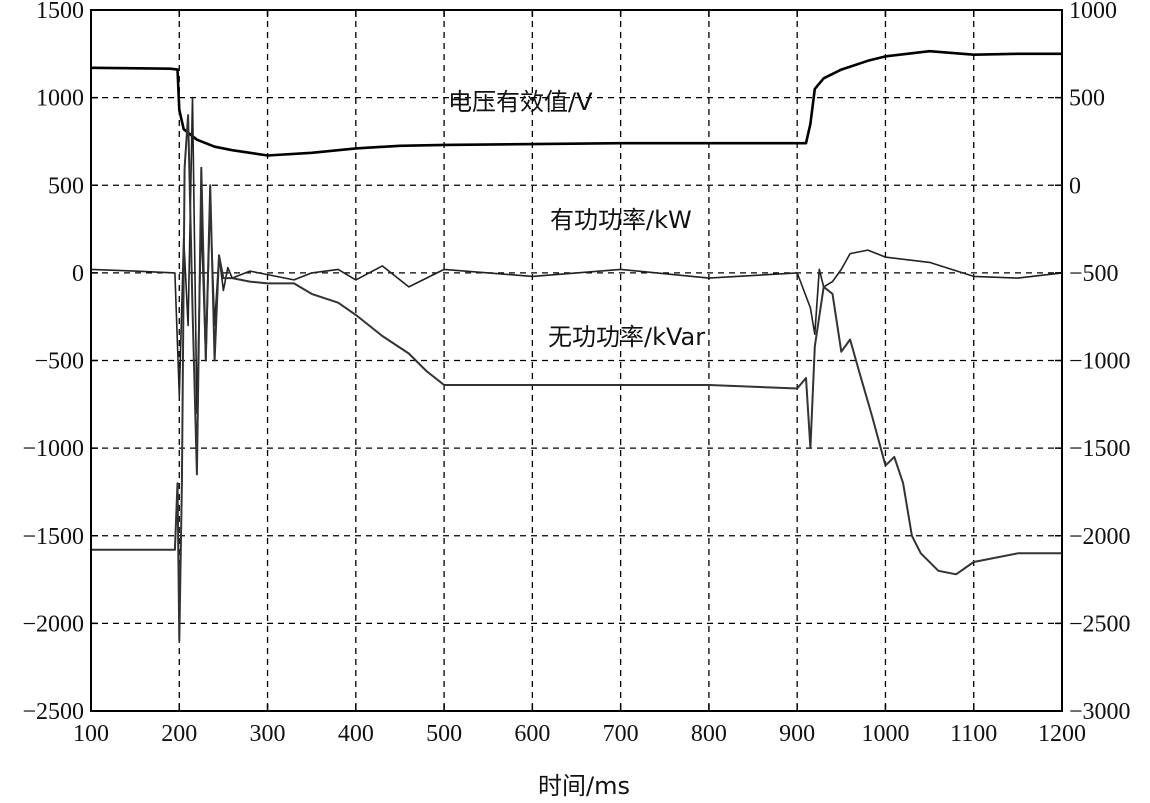 This screenshot has width=1150, height=803. Describe the element at coordinates (53, 712) in the screenshot. I see `y-left-tick-label: −2500` at that location.